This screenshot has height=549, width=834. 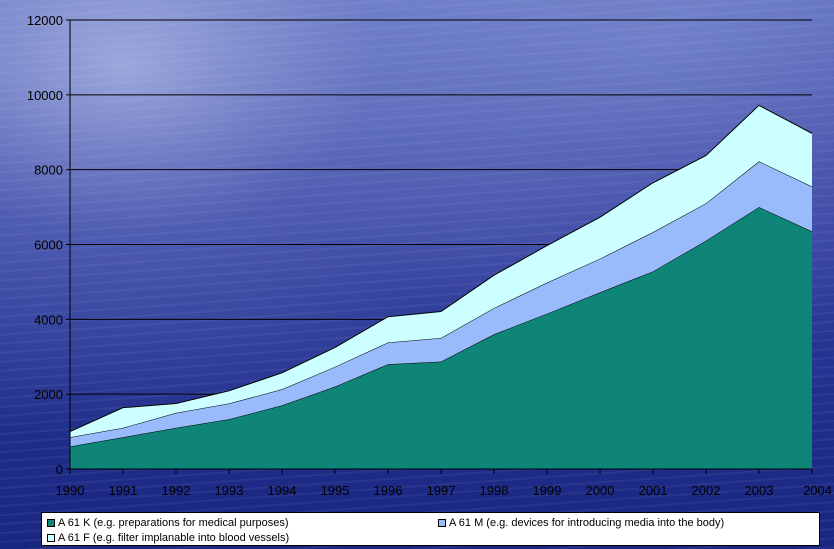 What do you see at coordinates (600, 490) in the screenshot?
I see `x-tick-label: 2000` at bounding box center [600, 490].